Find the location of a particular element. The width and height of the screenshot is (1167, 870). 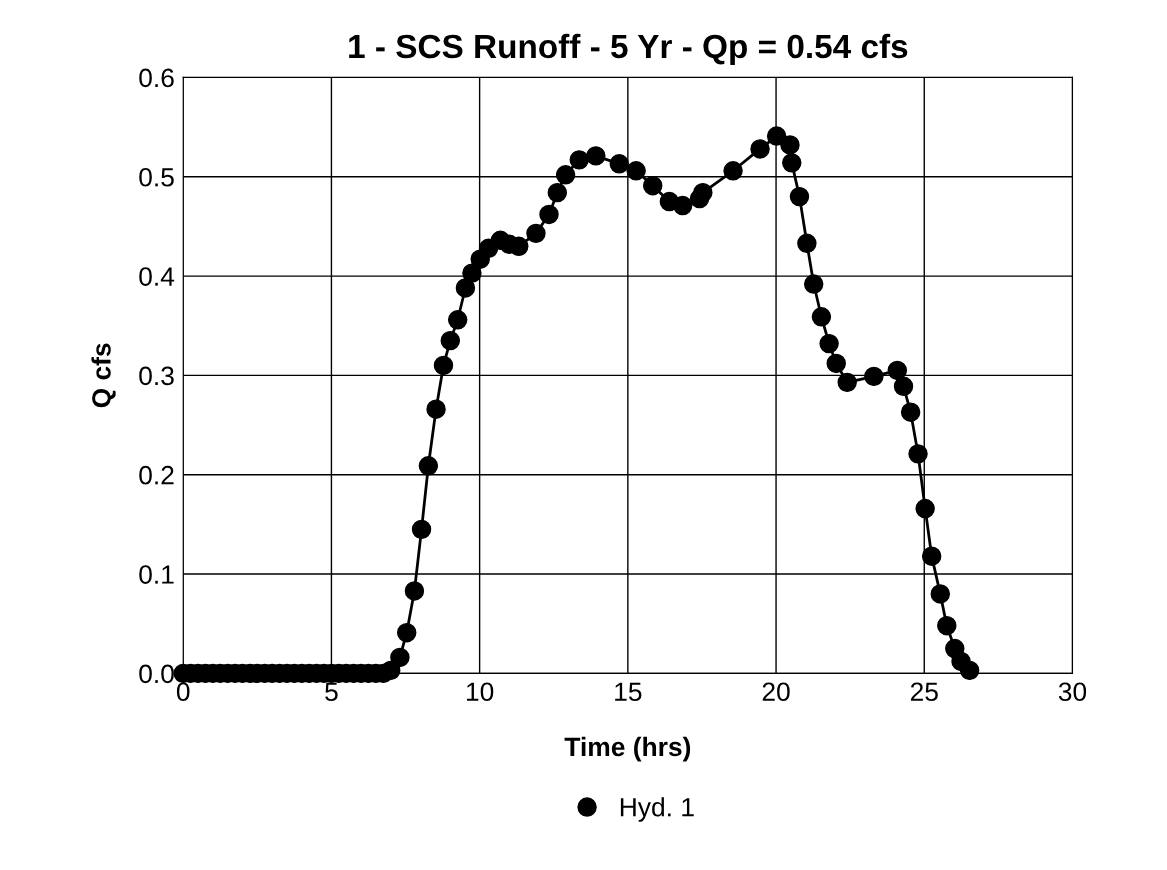

x-tick-label: 0 is located at coordinates (183, 692).